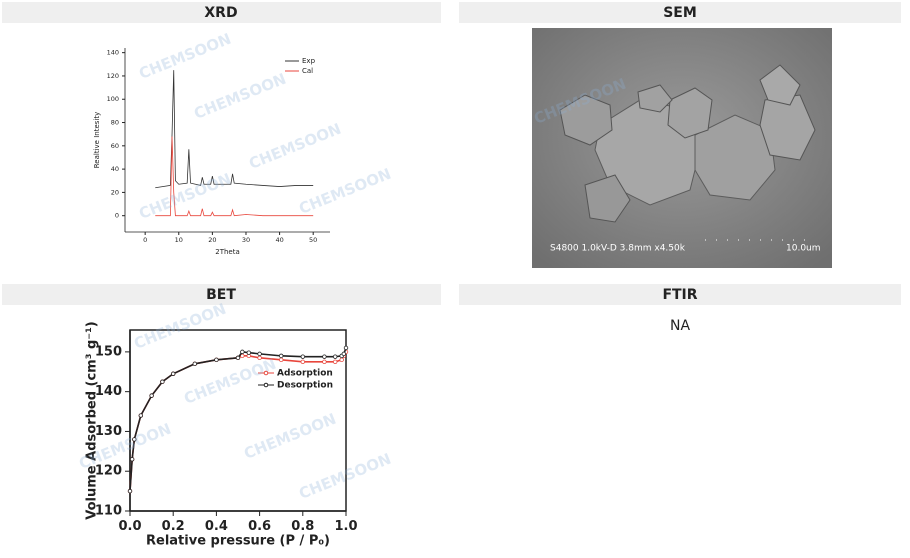 Image resolution: width=910 pixels, height=558 pixels. Describe the element at coordinates (108, 351) in the screenshot. I see `y-tick-label: 150` at that location.